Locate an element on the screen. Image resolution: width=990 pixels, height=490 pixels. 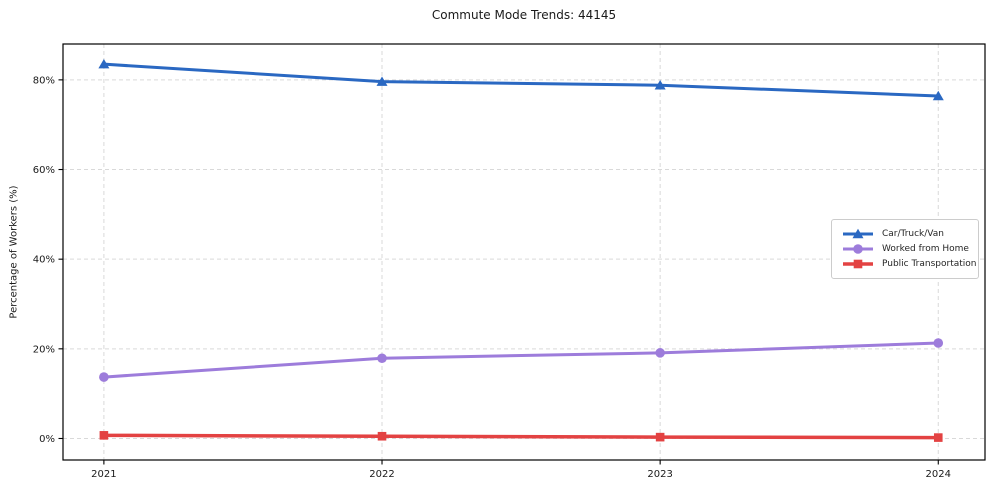
y-tick-label: 40% is located at coordinates (44, 260).